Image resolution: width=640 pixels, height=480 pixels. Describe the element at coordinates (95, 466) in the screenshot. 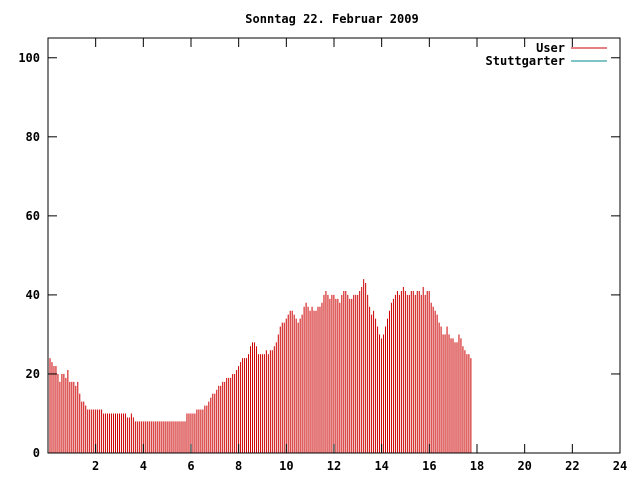

I see `x-tick-label: 2` at that location.